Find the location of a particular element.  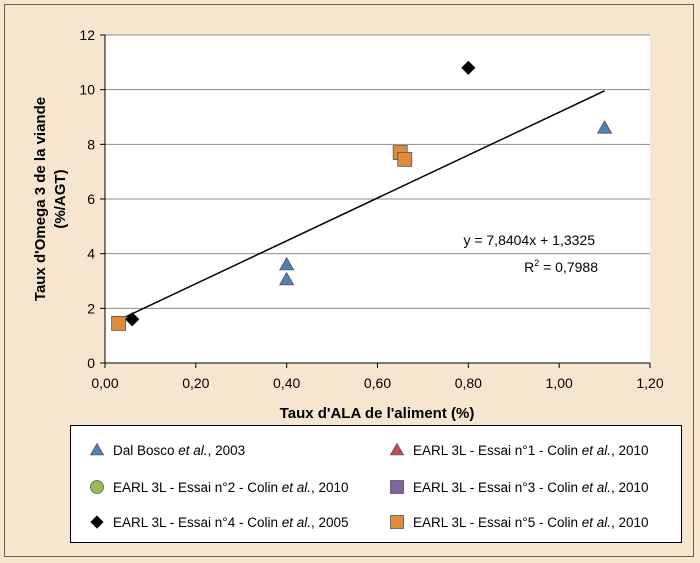

x-tick-label: 1,20 is located at coordinates (649, 383).